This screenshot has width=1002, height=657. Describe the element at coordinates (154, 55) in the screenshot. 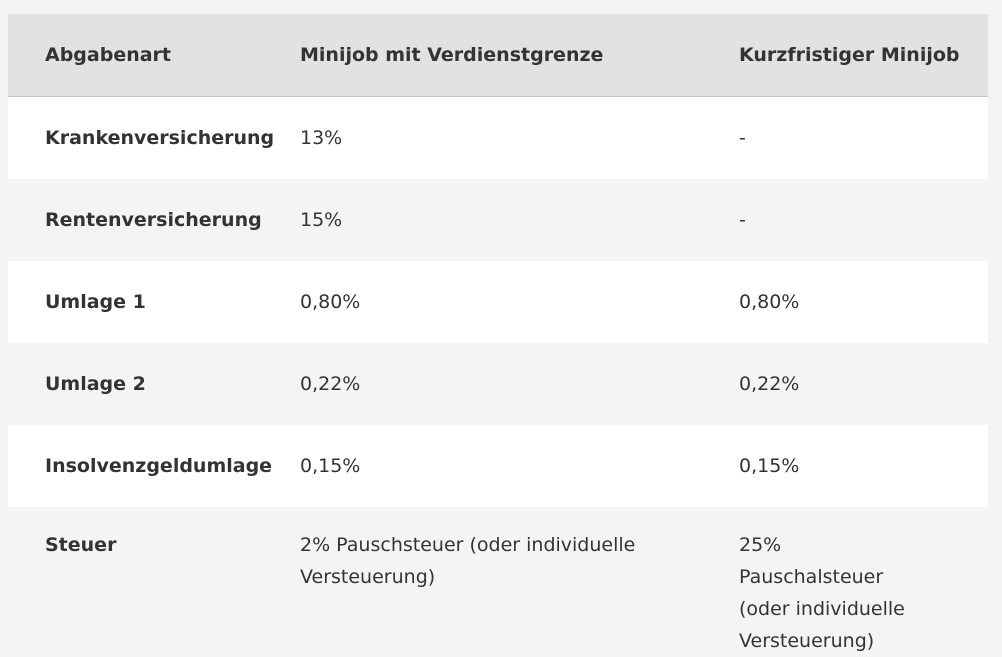

I see `header-cell: Abgabenart` at that location.